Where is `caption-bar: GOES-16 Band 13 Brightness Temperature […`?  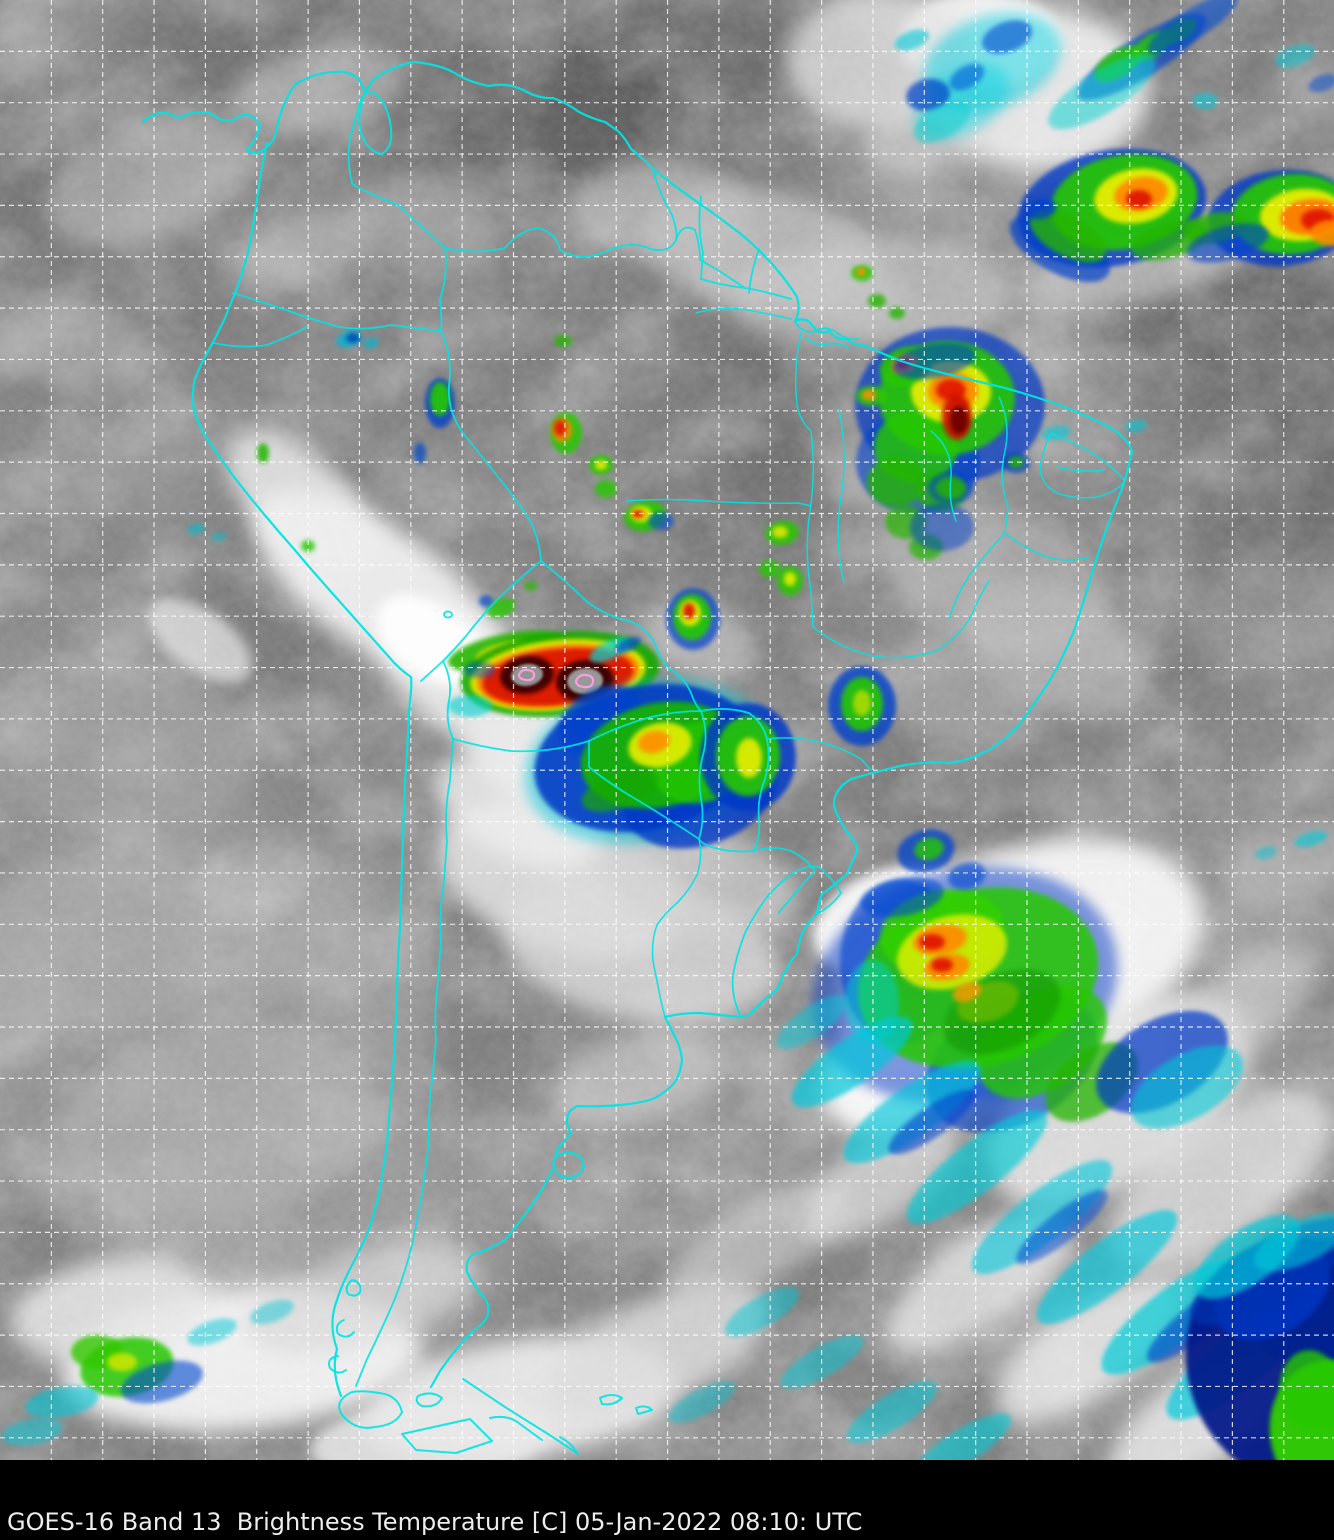 caption-bar: GOES-16 Band 13 Brightness Temperature [… is located at coordinates (667, 1500).